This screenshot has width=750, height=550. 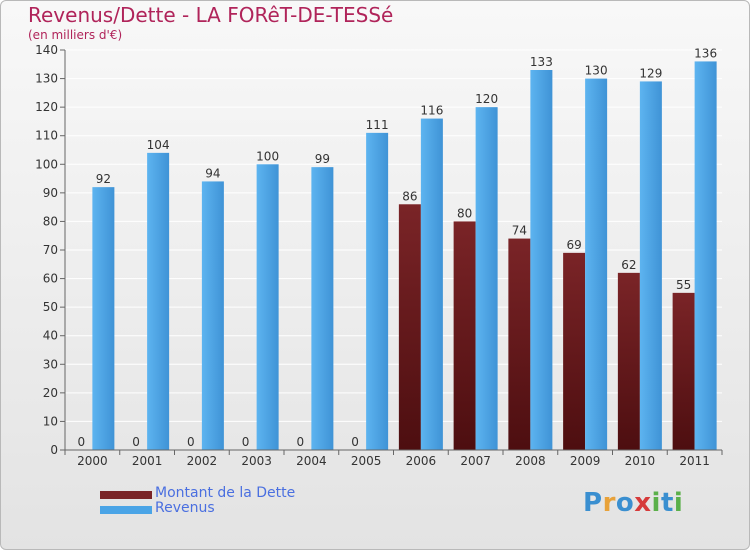 What do you see at coordinates (211, 15) in the screenshot?
I see `chart-title: Revenus/Dette - LA FORêT-DE-TESSé` at bounding box center [211, 15].